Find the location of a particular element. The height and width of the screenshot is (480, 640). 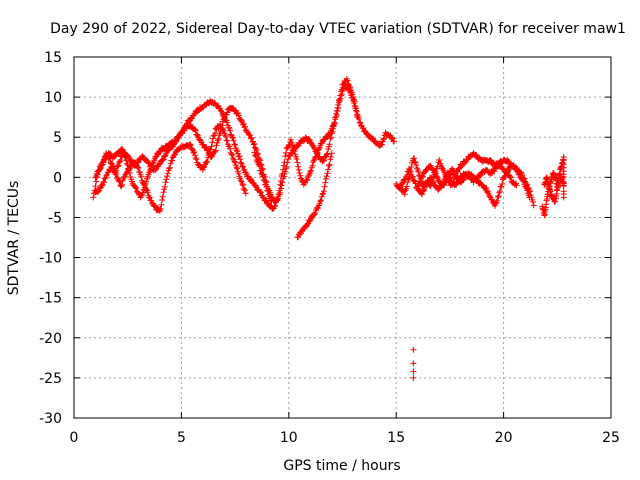

y-tick-label: 10 is located at coordinates (53, 98).